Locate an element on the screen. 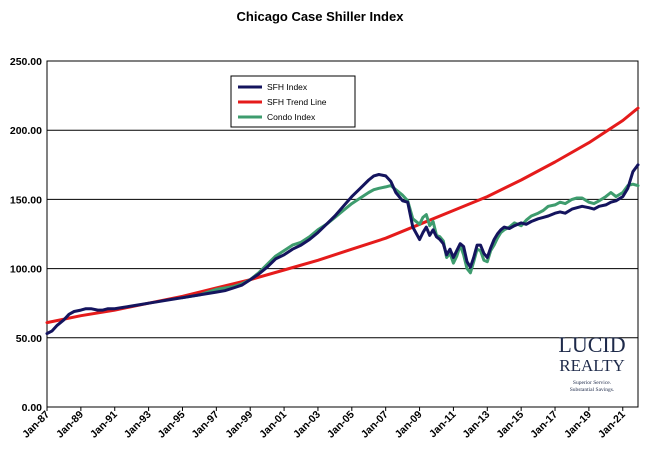 The image size is (650, 458). x-tick-label: Jan-93 is located at coordinates (138, 425).